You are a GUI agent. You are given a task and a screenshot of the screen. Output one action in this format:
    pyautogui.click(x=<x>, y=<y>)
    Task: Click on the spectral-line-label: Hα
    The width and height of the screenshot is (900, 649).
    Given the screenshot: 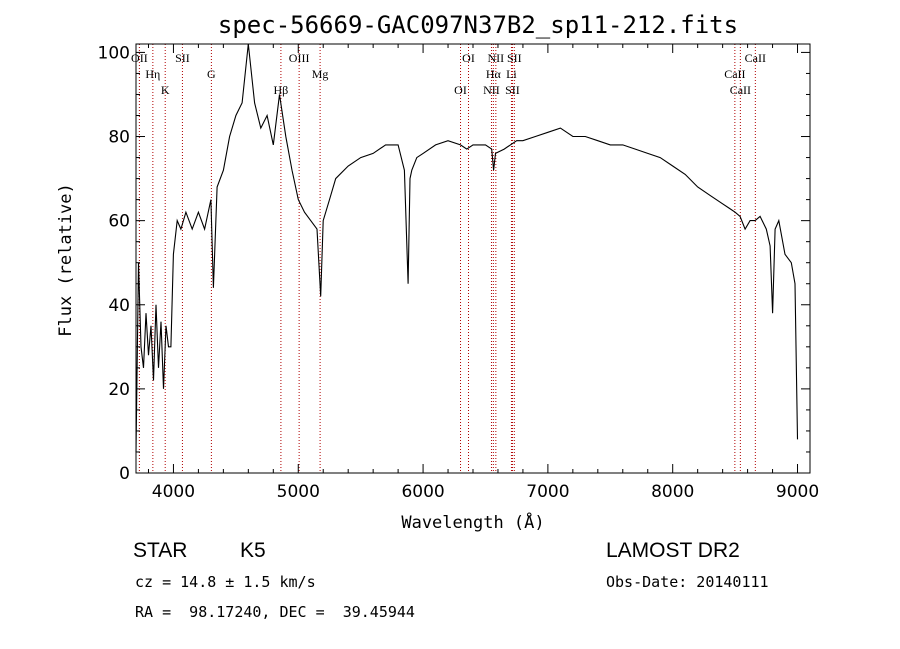 What is the action you would take?
    pyautogui.click(x=494, y=74)
    